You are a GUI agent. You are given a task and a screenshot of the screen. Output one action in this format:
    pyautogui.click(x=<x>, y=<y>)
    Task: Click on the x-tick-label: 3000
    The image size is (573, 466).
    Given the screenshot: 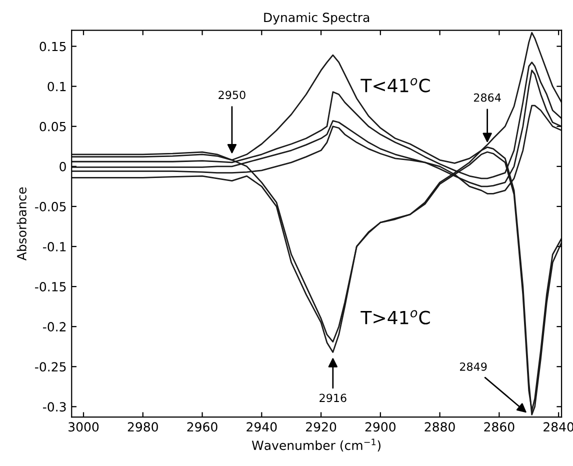 What is the action you would take?
    pyautogui.click(x=83, y=427)
    